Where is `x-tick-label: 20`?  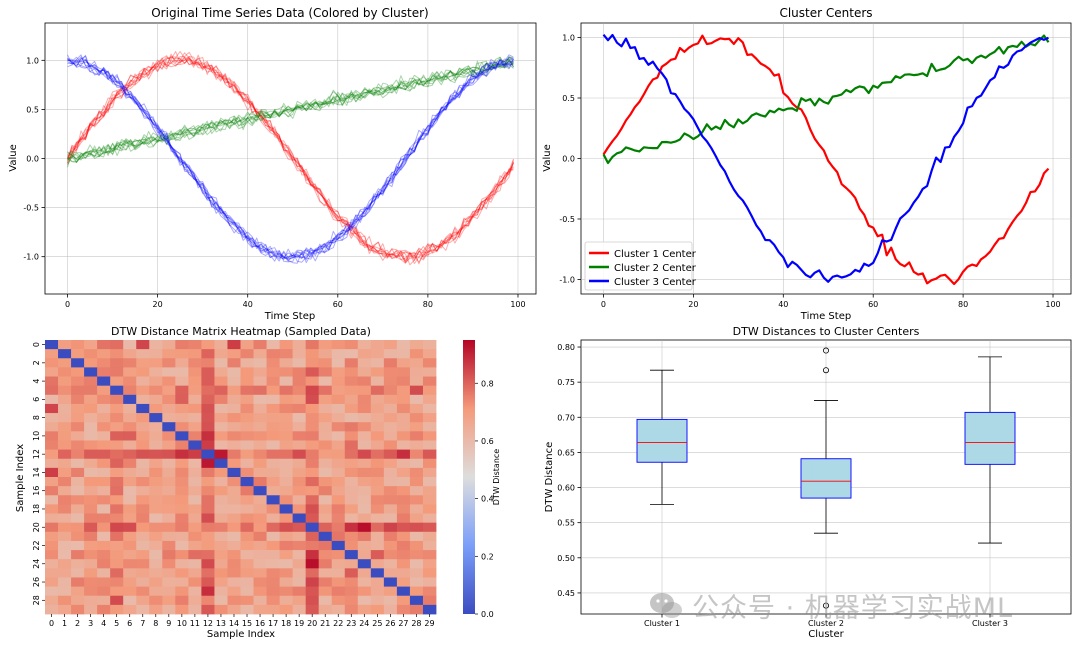 x-tick-label: 20 is located at coordinates (312, 623).